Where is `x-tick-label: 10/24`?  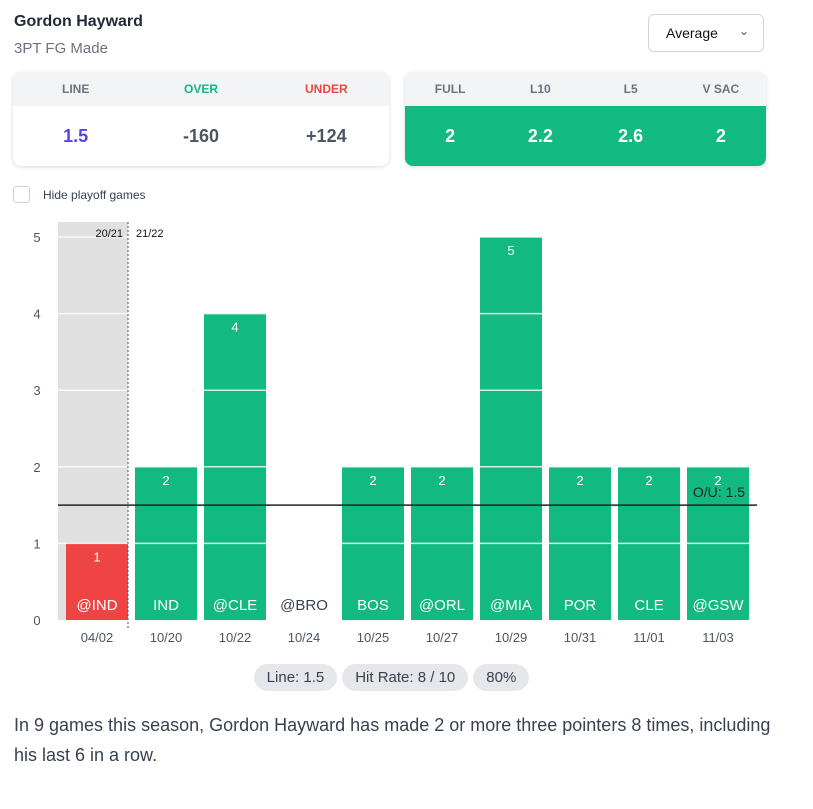
x-tick-label: 10/24 is located at coordinates (304, 637).